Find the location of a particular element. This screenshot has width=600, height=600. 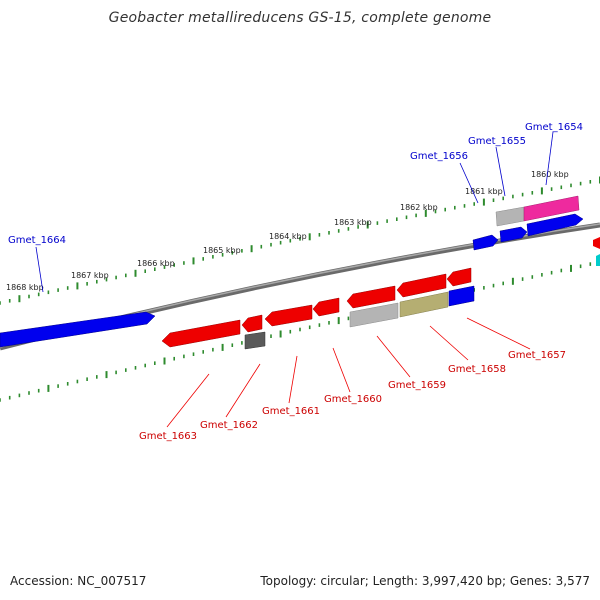

gene-label-gmet-1655: Gmet_1655 is located at coordinates (497, 141).